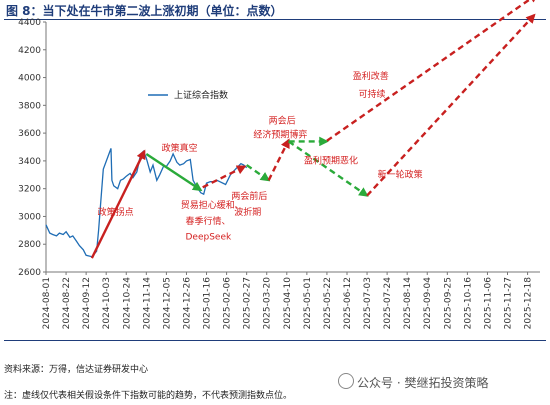 The image size is (550, 405). I want to click on x-tick-label: 2025-01-16, so click(208, 303).